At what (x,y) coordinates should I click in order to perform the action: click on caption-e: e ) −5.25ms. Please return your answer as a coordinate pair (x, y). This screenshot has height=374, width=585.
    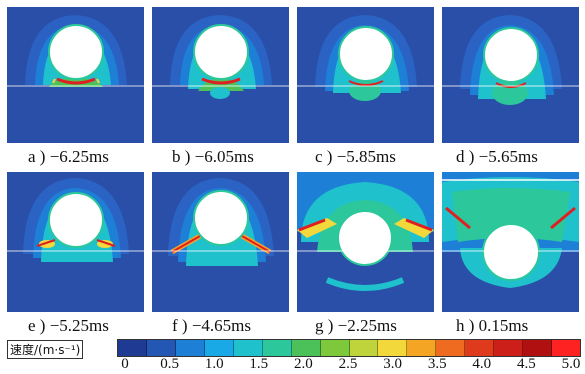
    Looking at the image, I should click on (68, 325).